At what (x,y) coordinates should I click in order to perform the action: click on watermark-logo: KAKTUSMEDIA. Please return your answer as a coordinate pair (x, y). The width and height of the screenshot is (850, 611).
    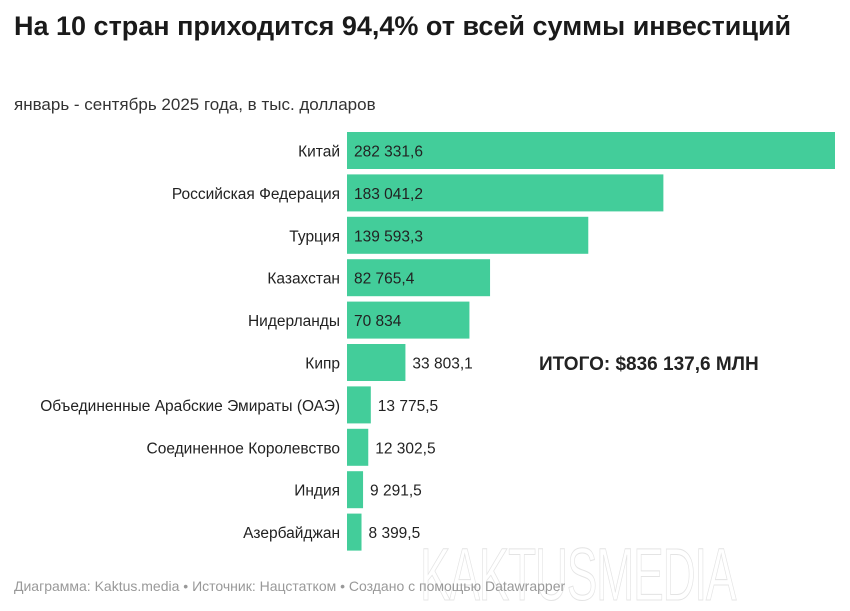
    Looking at the image, I should click on (578, 572).